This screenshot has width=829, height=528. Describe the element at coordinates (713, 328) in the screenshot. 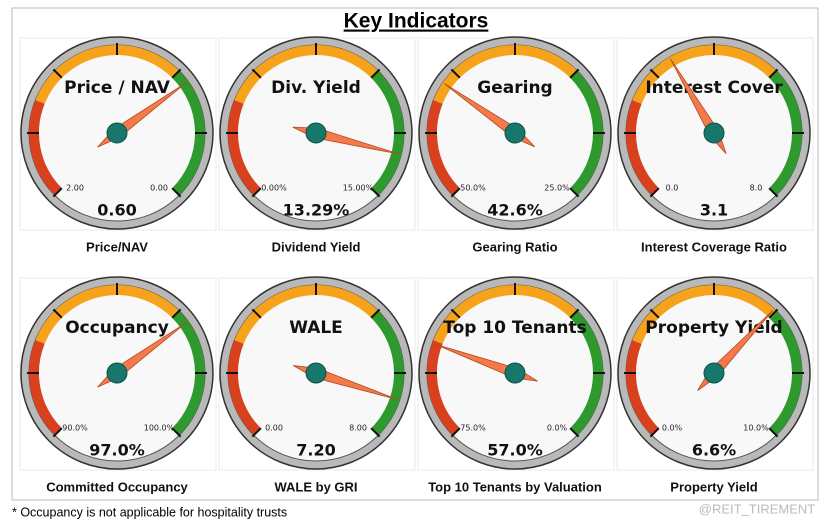

I see `gauge-title: Property Yield` at that location.